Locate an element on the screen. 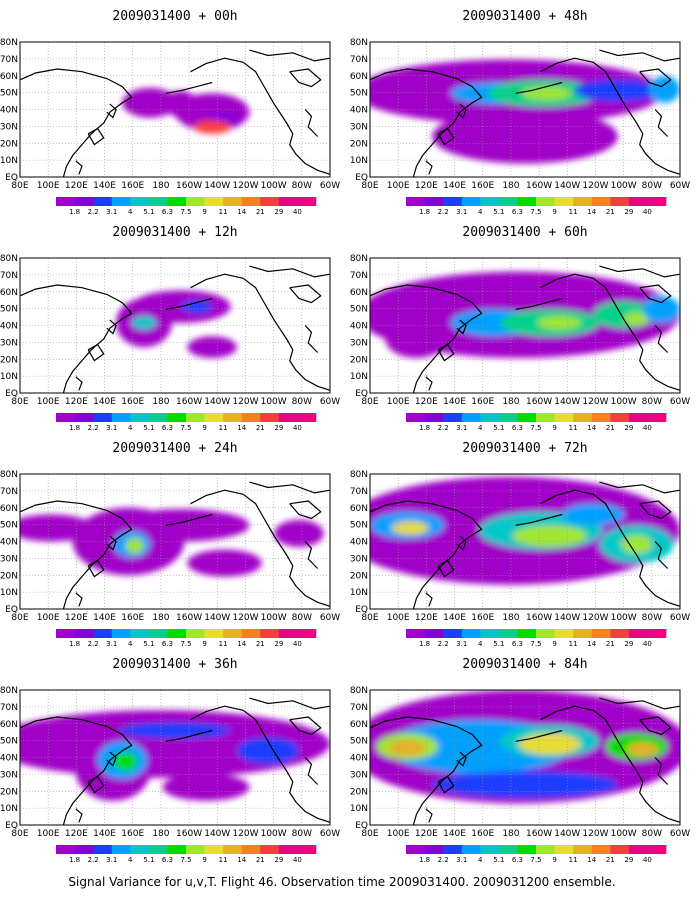  latitude-label: 30N is located at coordinates (9, 775).